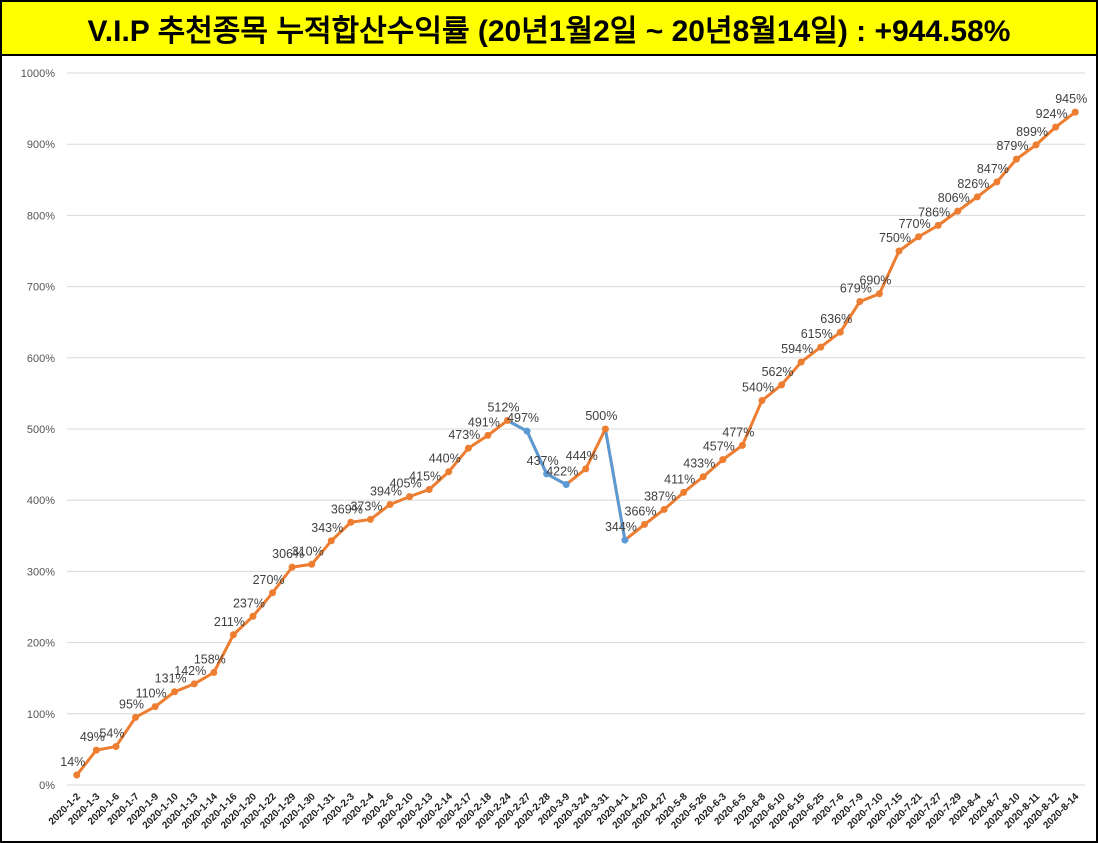  Describe the element at coordinates (1052, 114) in the screenshot. I see `data-label: 924%` at that location.